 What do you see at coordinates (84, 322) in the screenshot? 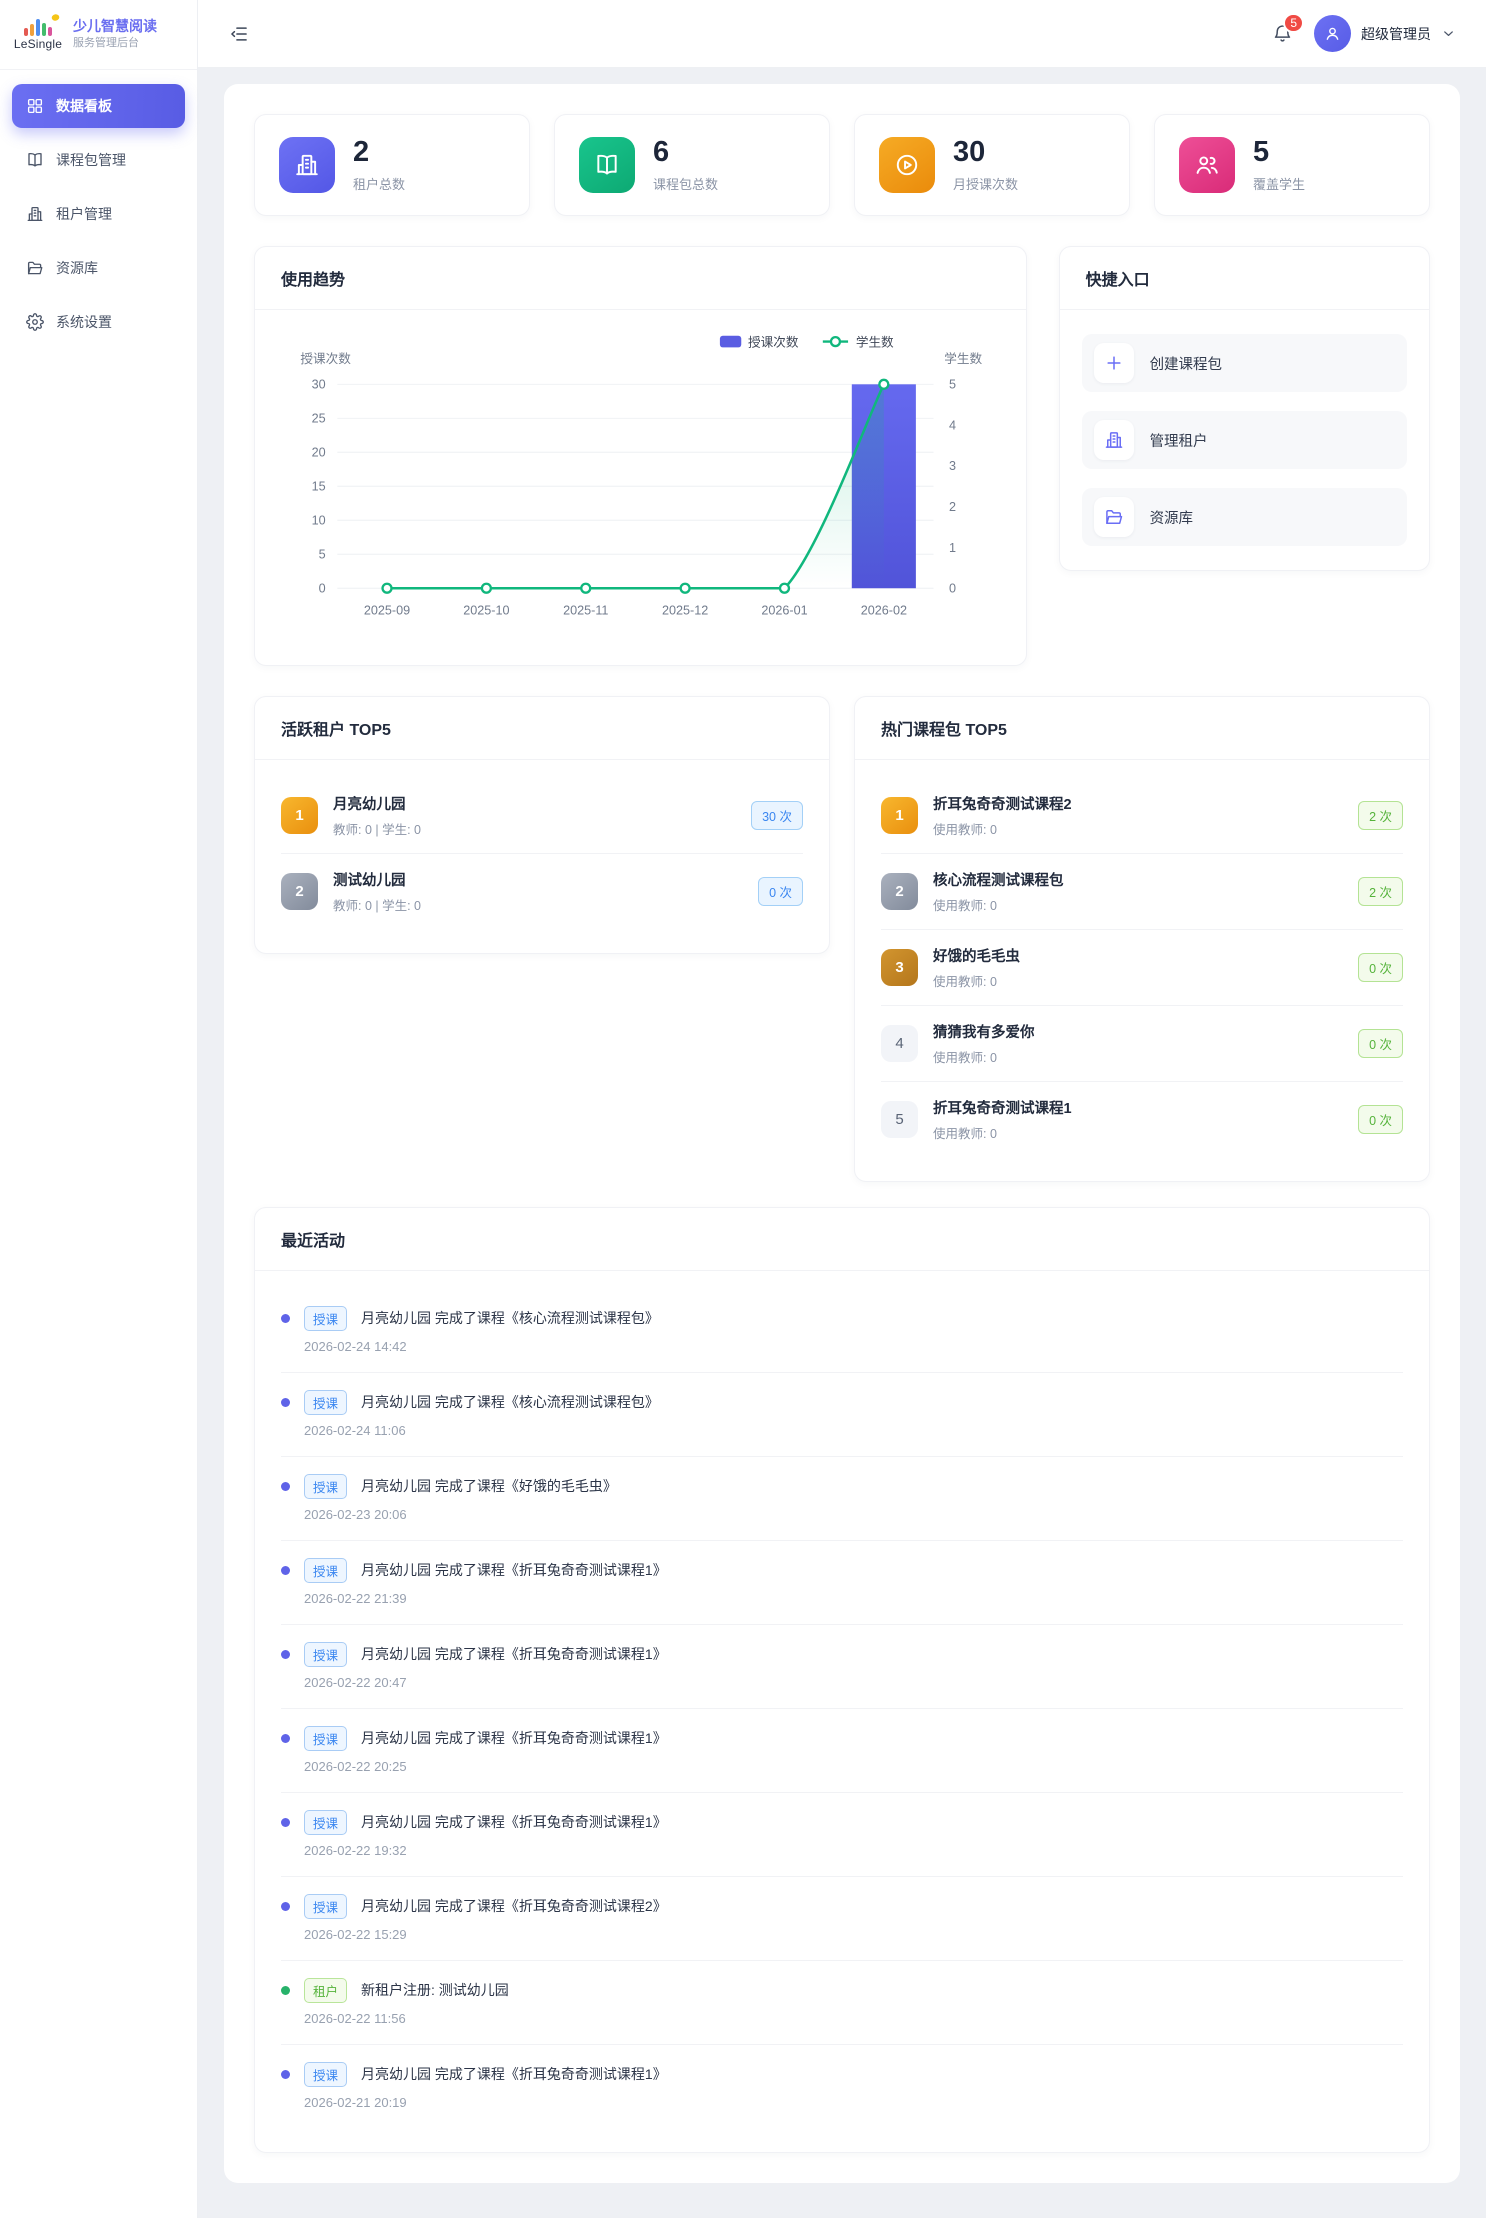
I see `sidebar-item-label: 系统设置` at bounding box center [84, 322].